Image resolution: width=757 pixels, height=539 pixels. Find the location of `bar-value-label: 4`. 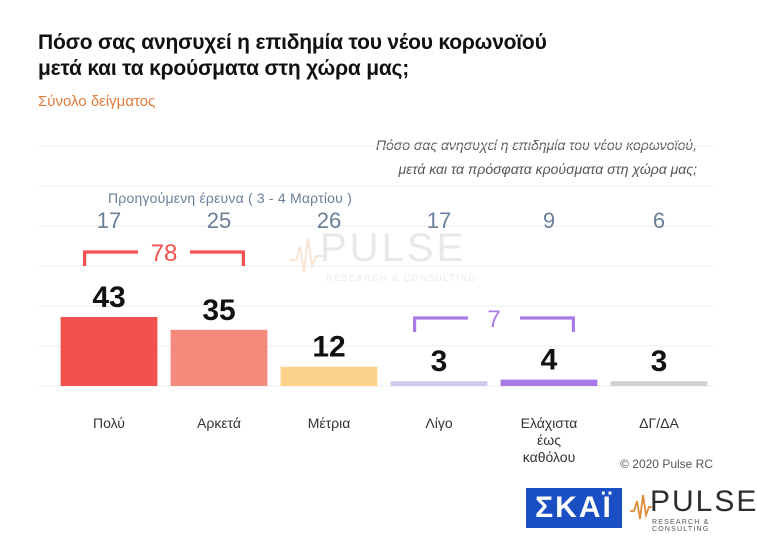

bar-value-label: 4 is located at coordinates (549, 360).